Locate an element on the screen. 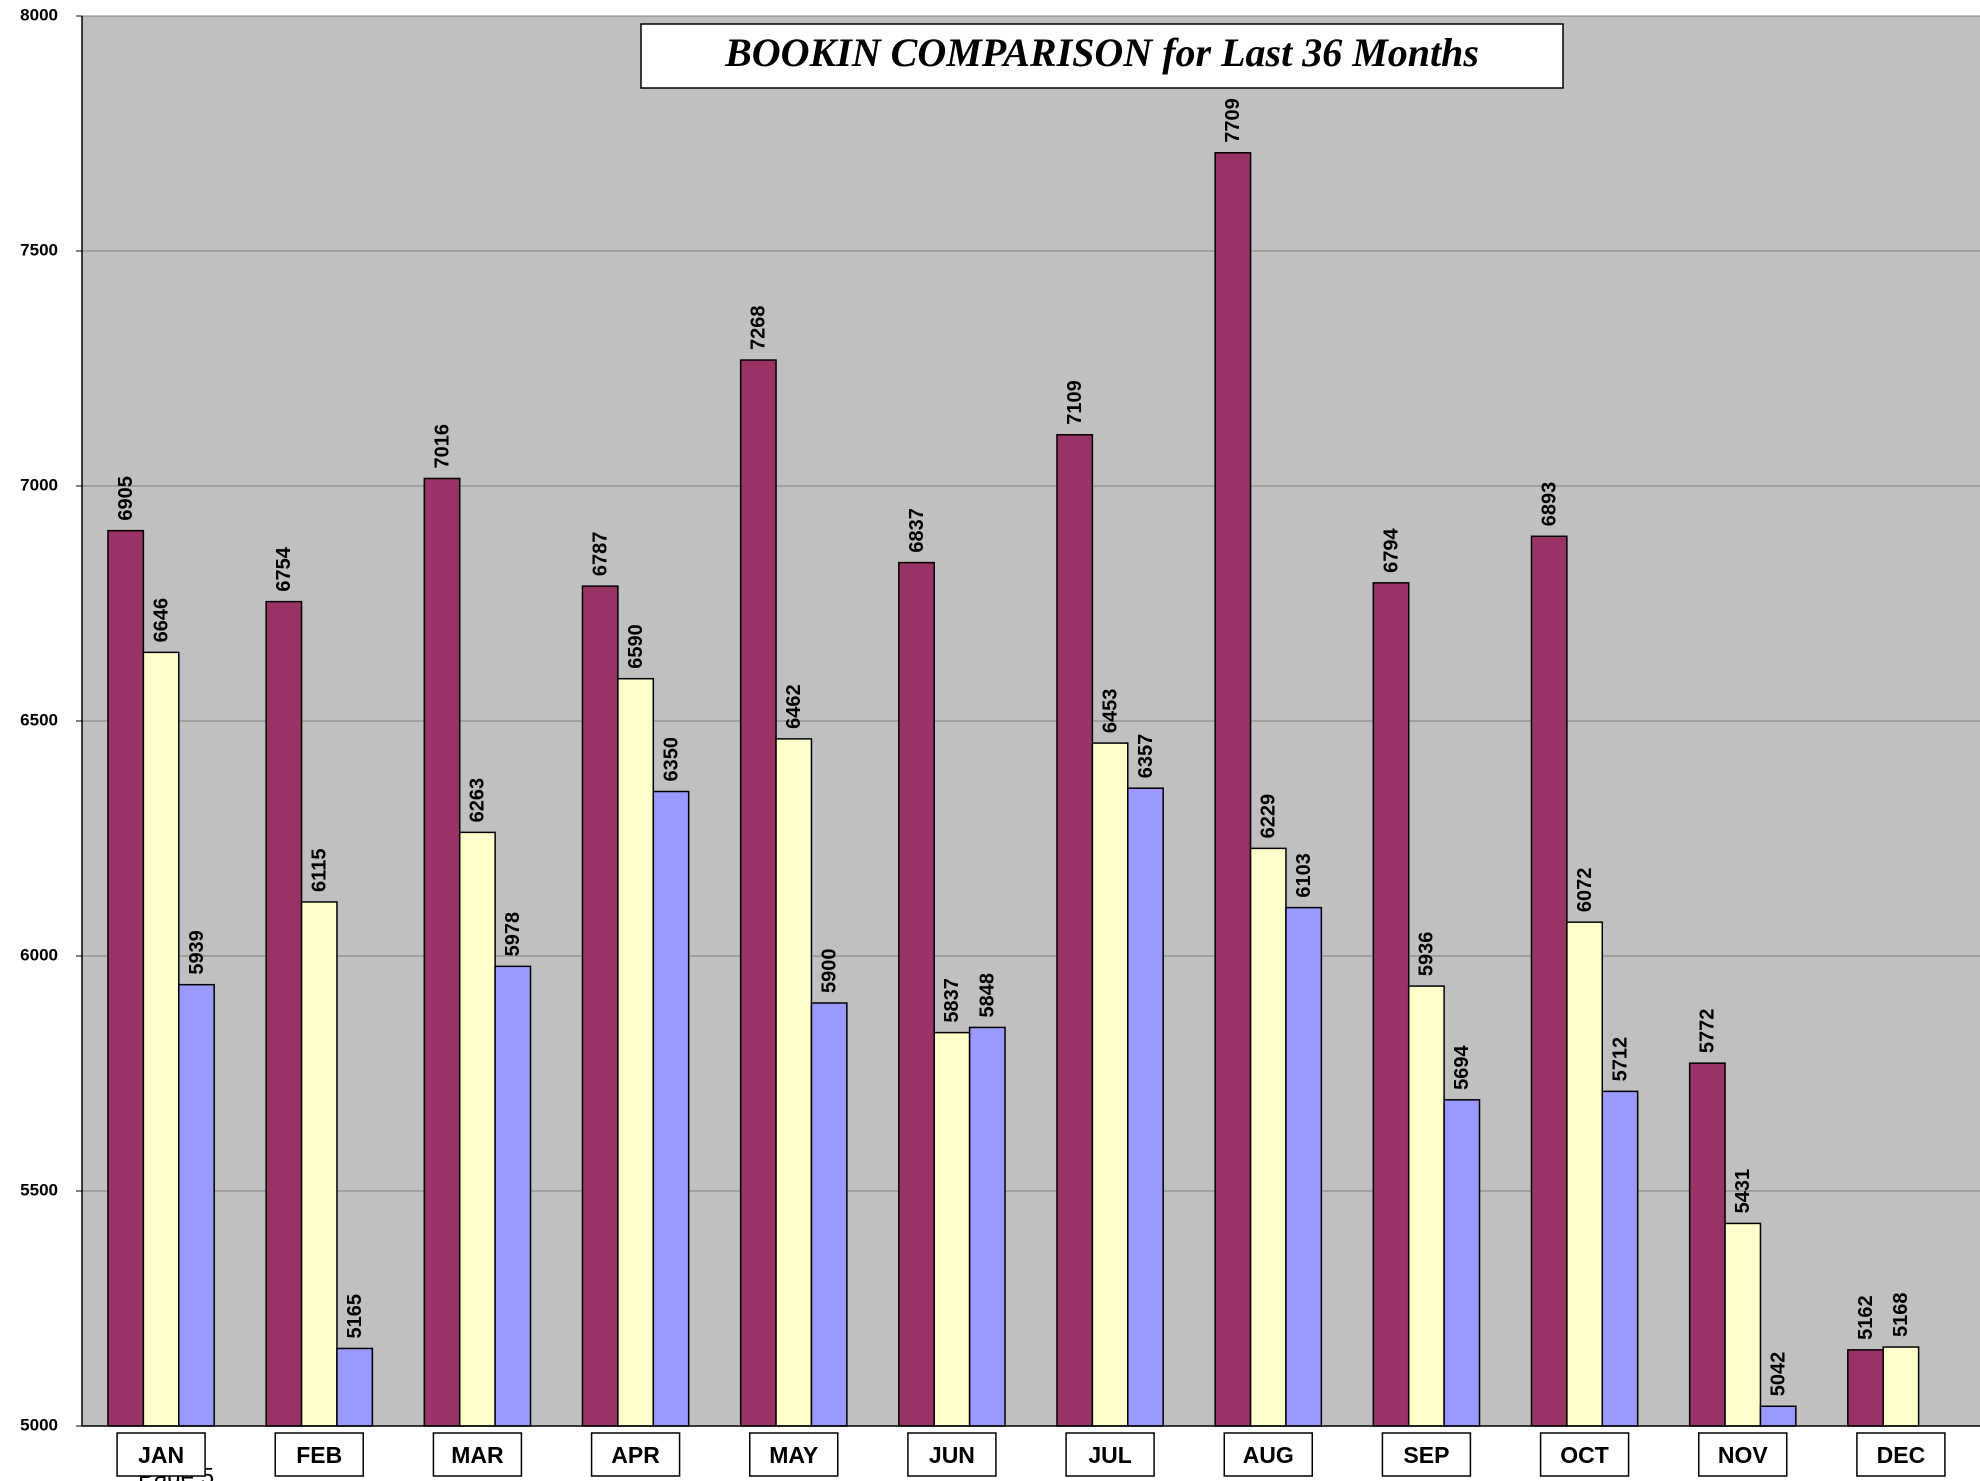 The width and height of the screenshot is (1980, 1481). x-tick-label: DEC is located at coordinates (1901, 1455).